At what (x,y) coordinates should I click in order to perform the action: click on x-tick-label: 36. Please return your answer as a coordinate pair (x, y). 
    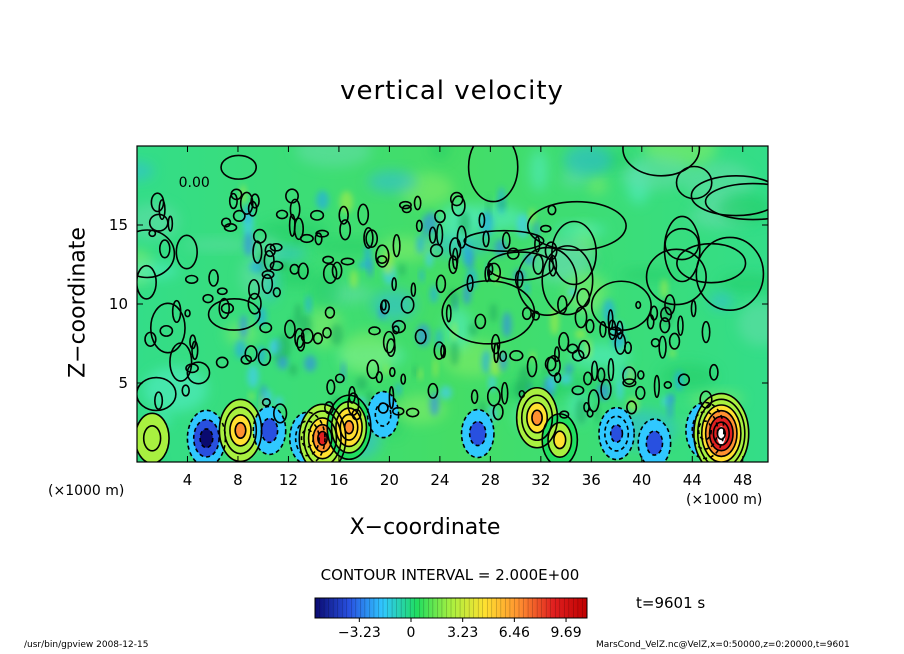
    Looking at the image, I should click on (591, 480).